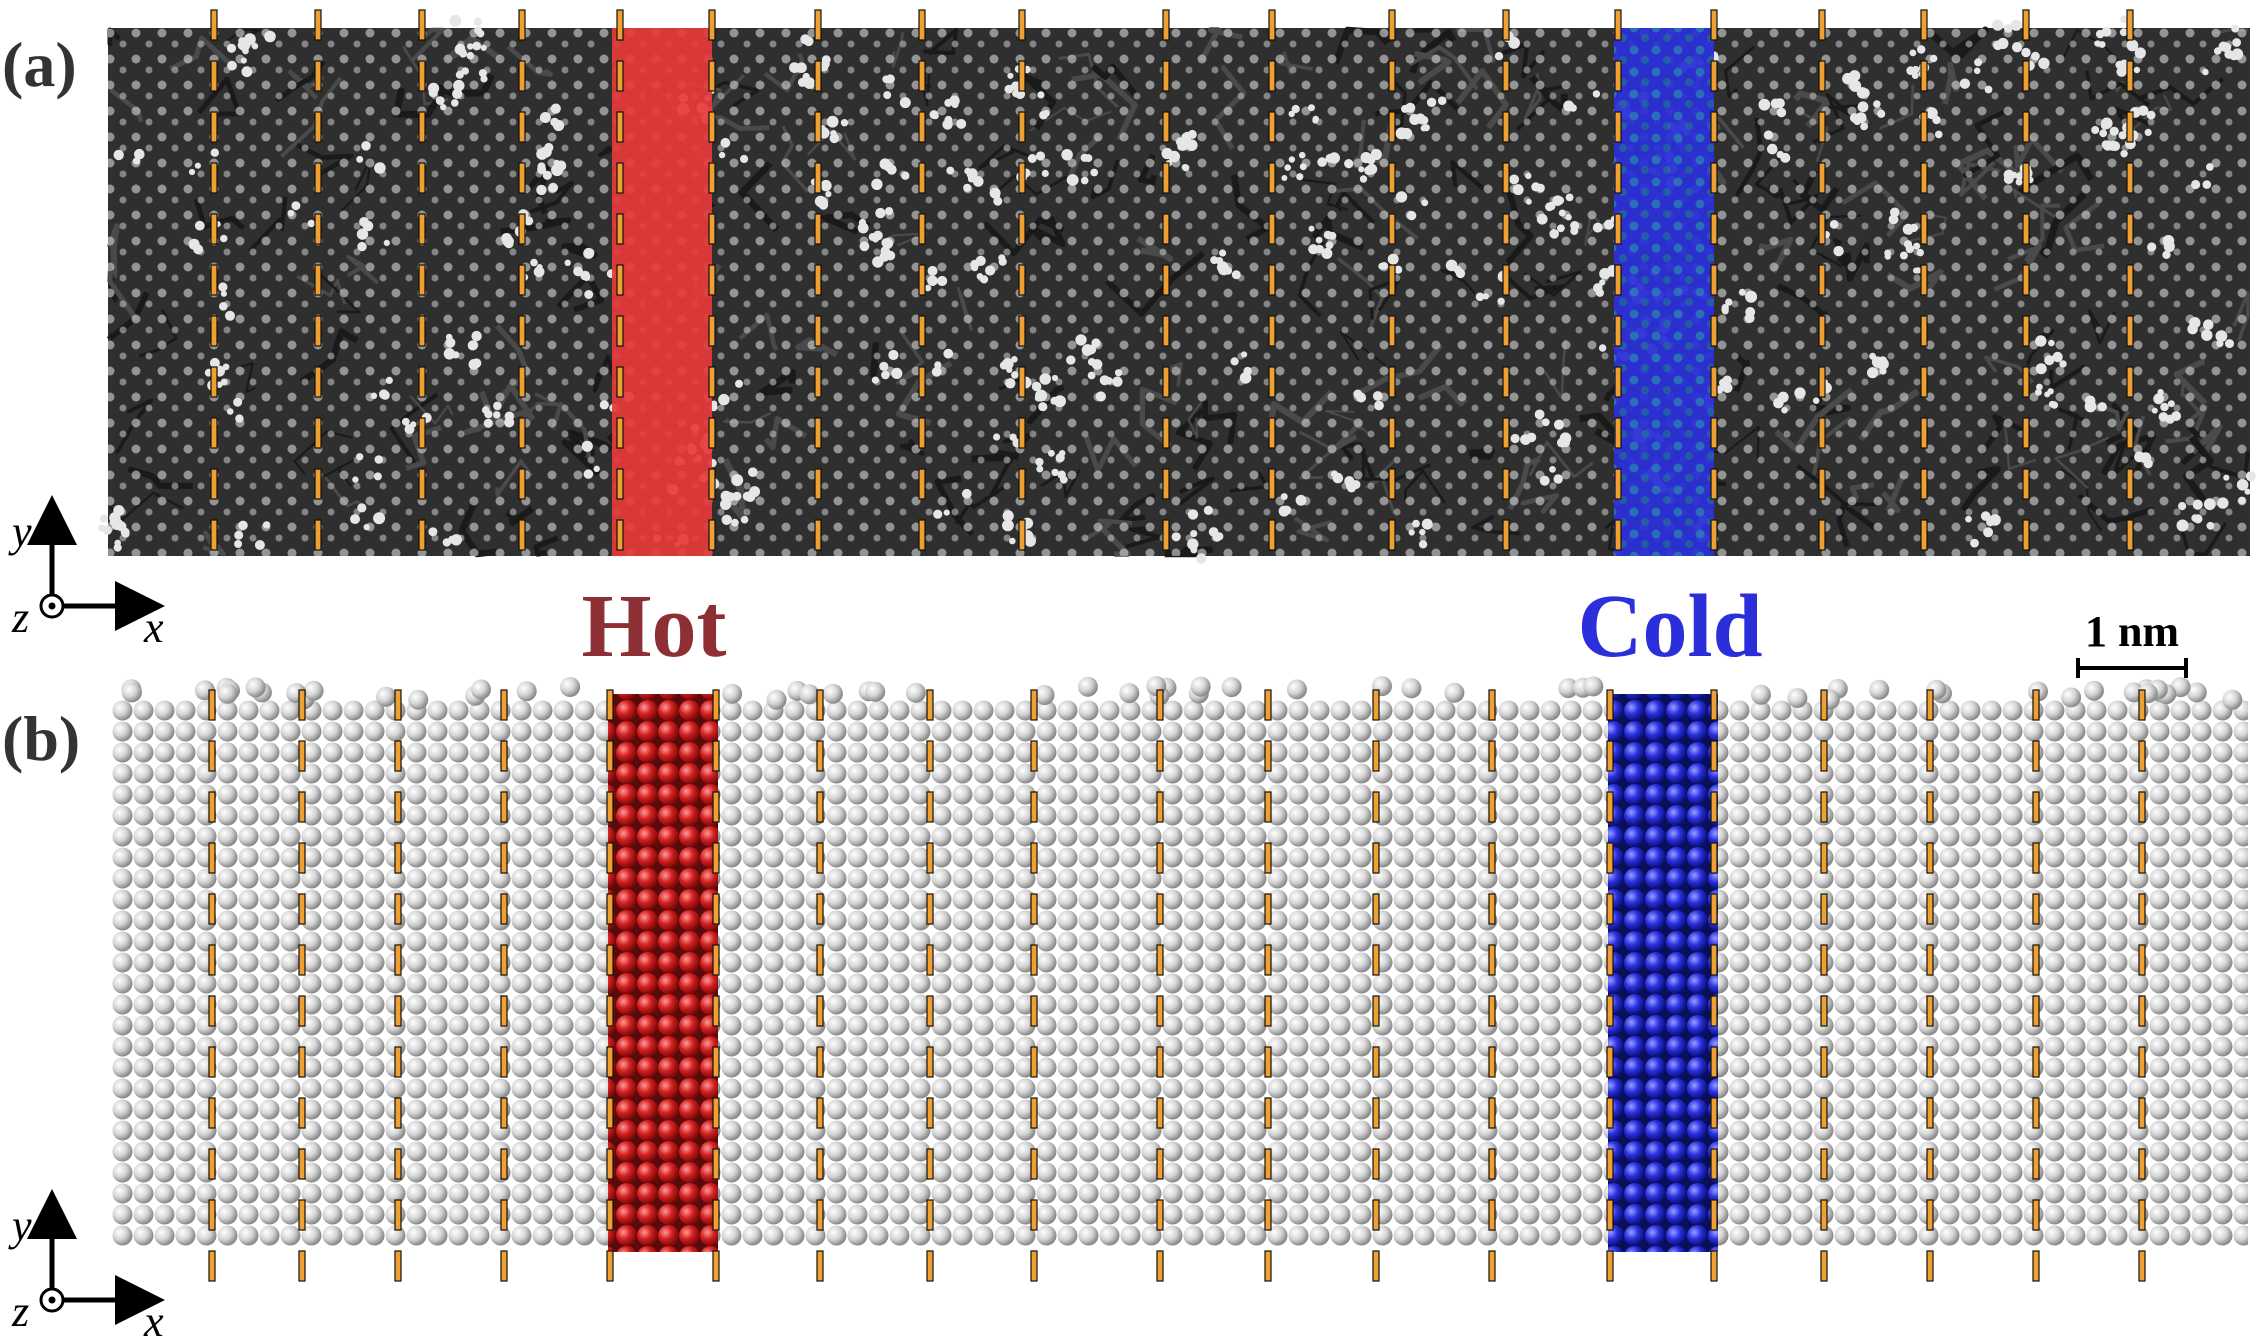  What do you see at coordinates (662, 292) in the screenshot?
I see `hot-region-a` at bounding box center [662, 292].